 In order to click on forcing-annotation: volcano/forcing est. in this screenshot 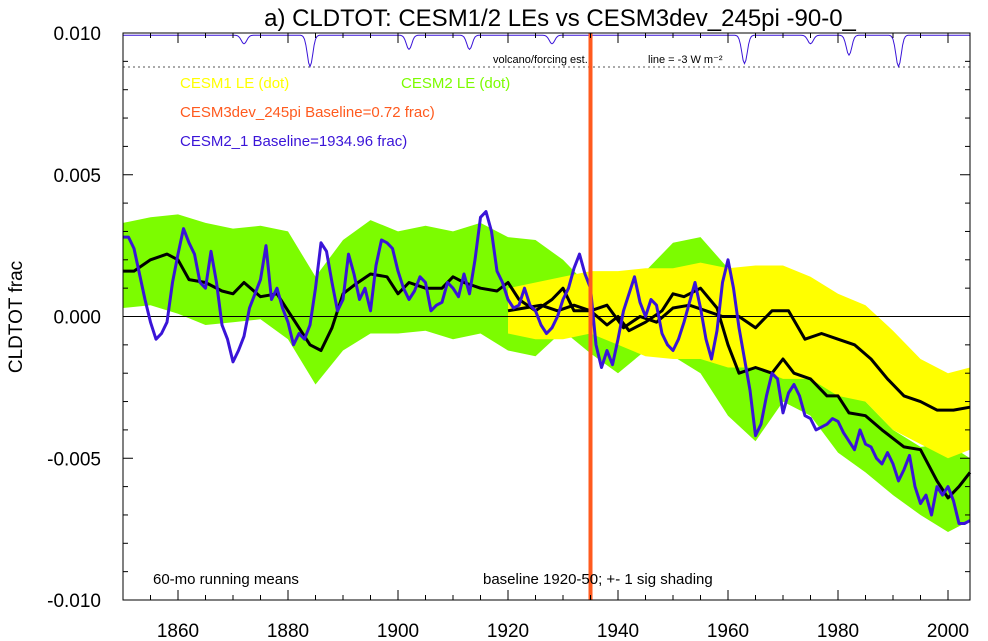, I will do `click(540, 60)`.